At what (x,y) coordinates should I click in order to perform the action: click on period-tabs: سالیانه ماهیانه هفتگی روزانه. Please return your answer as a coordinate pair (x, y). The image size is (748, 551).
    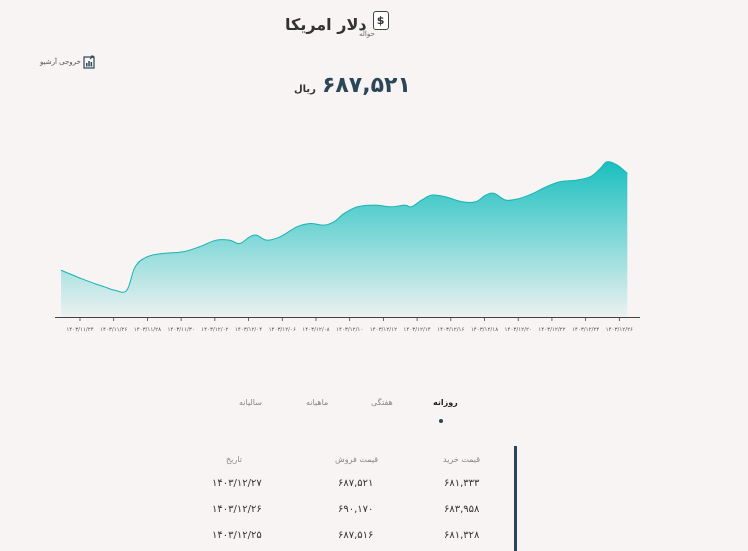
    Looking at the image, I should click on (350, 414).